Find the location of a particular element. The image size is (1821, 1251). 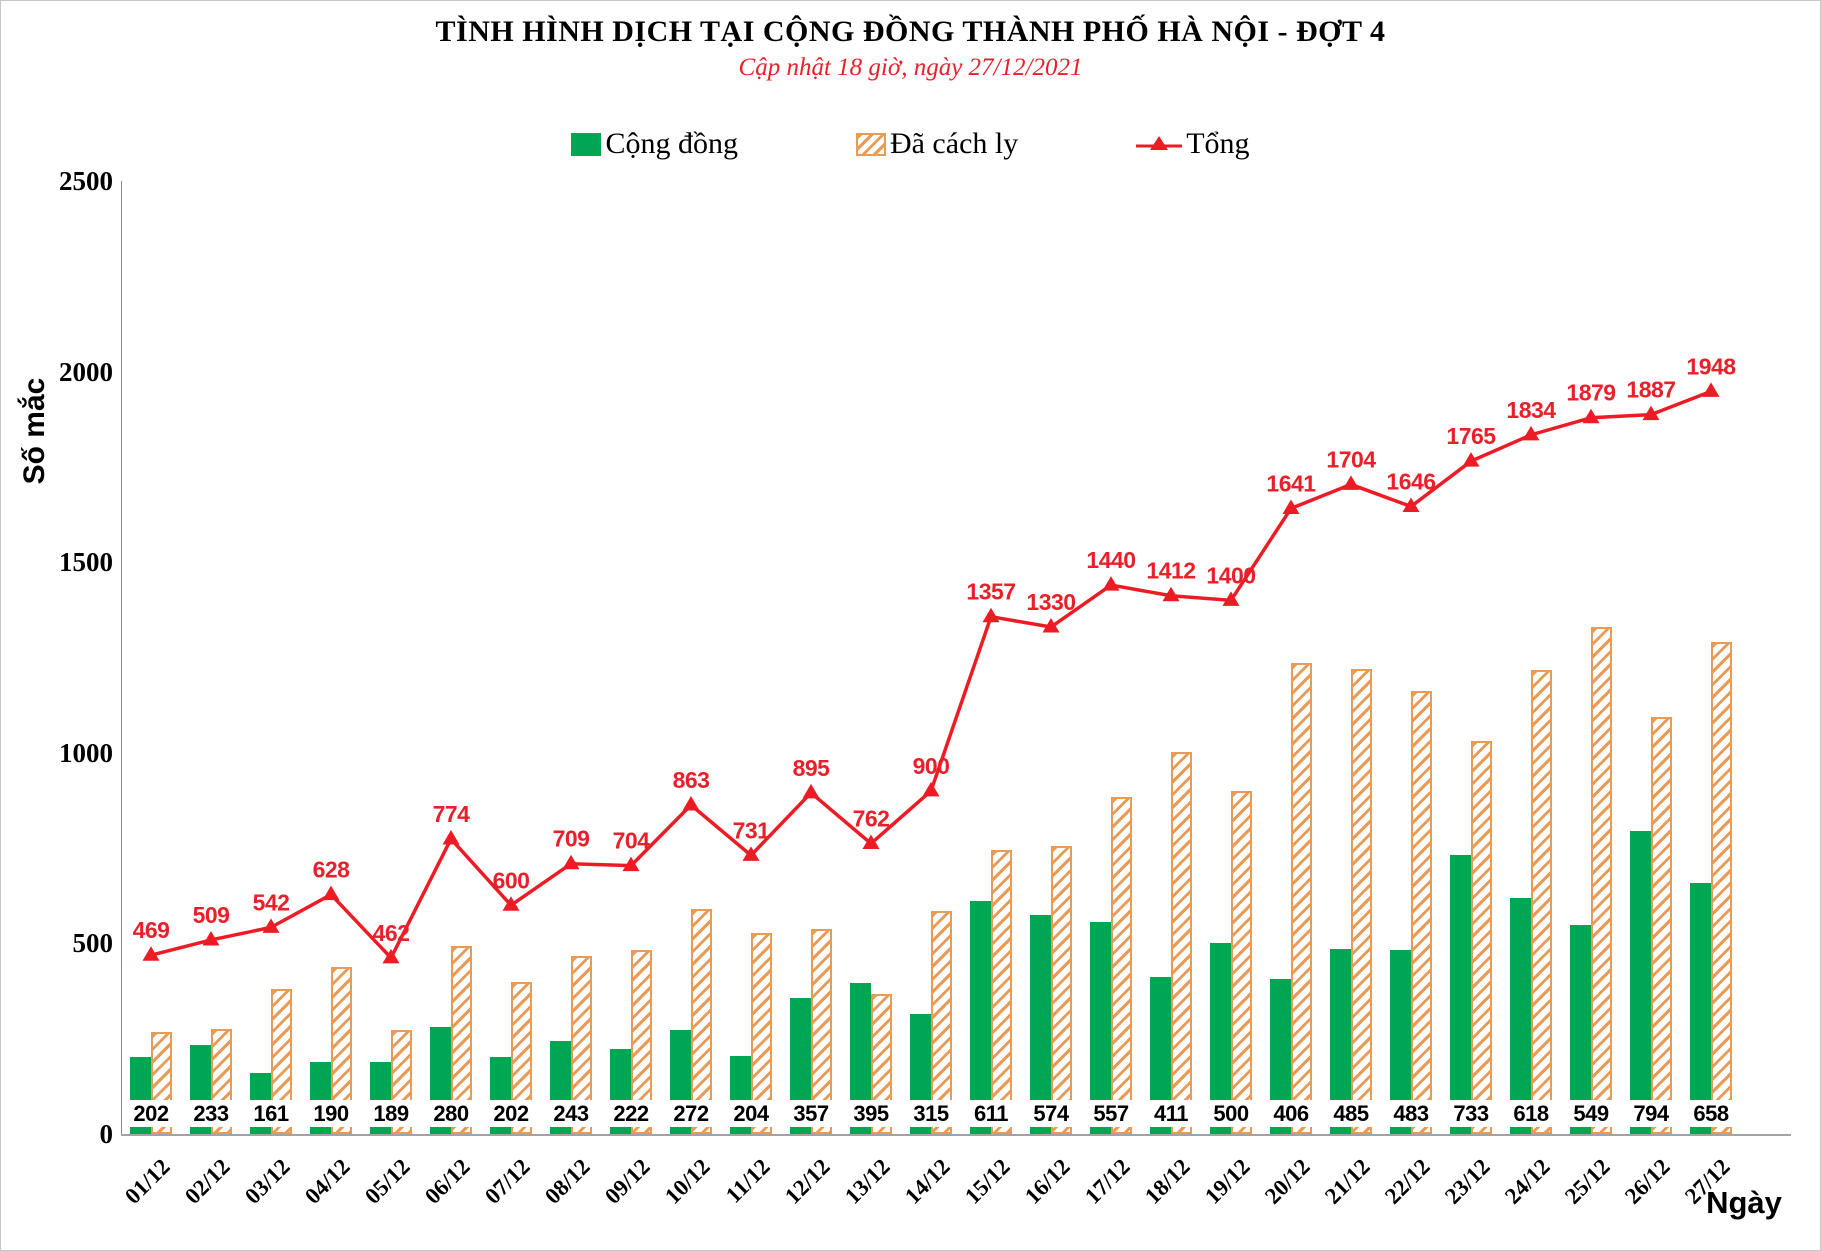

y-tick-label: 500 is located at coordinates (93, 943).